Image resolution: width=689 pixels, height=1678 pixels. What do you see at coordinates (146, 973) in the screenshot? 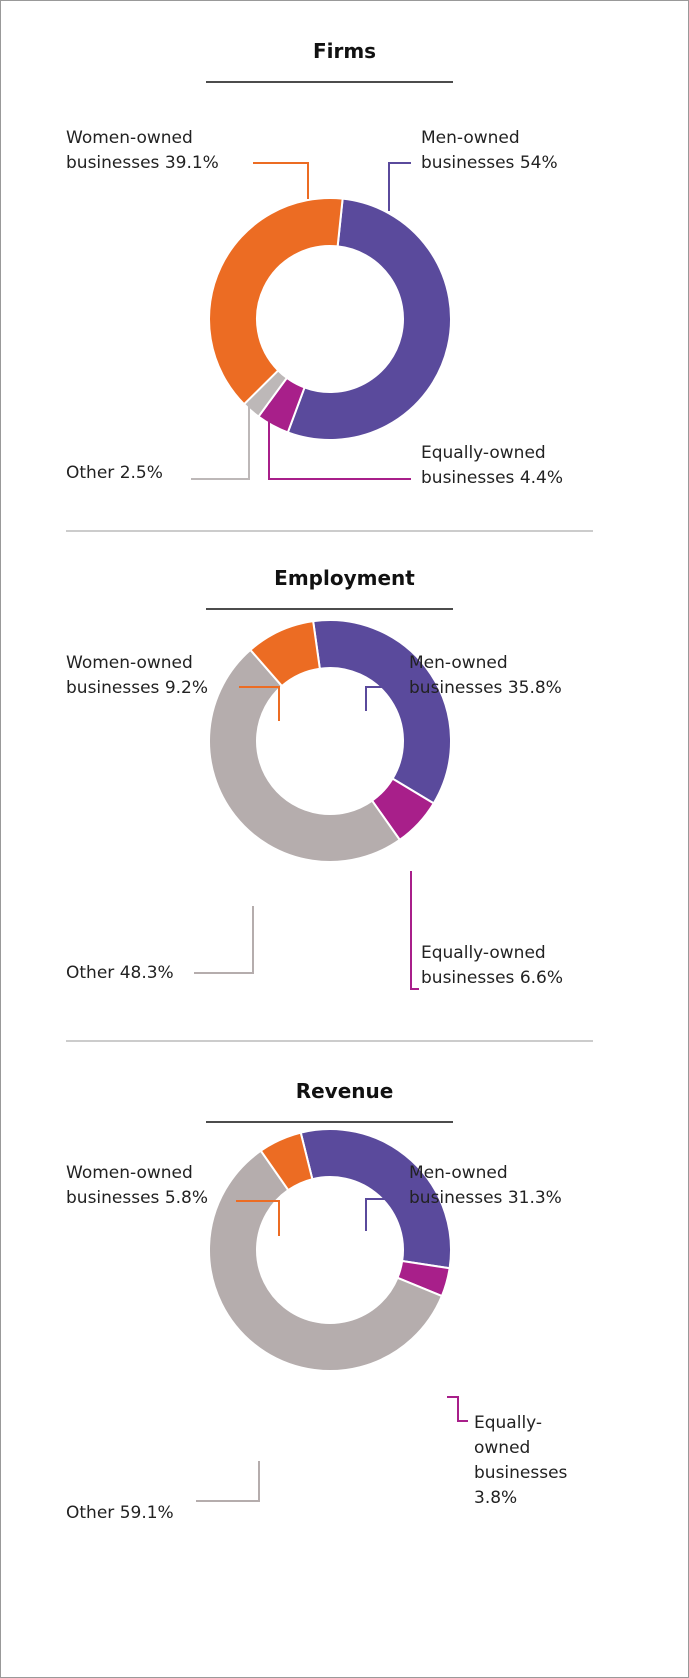
I see `value-label: 48.3%` at bounding box center [146, 973].